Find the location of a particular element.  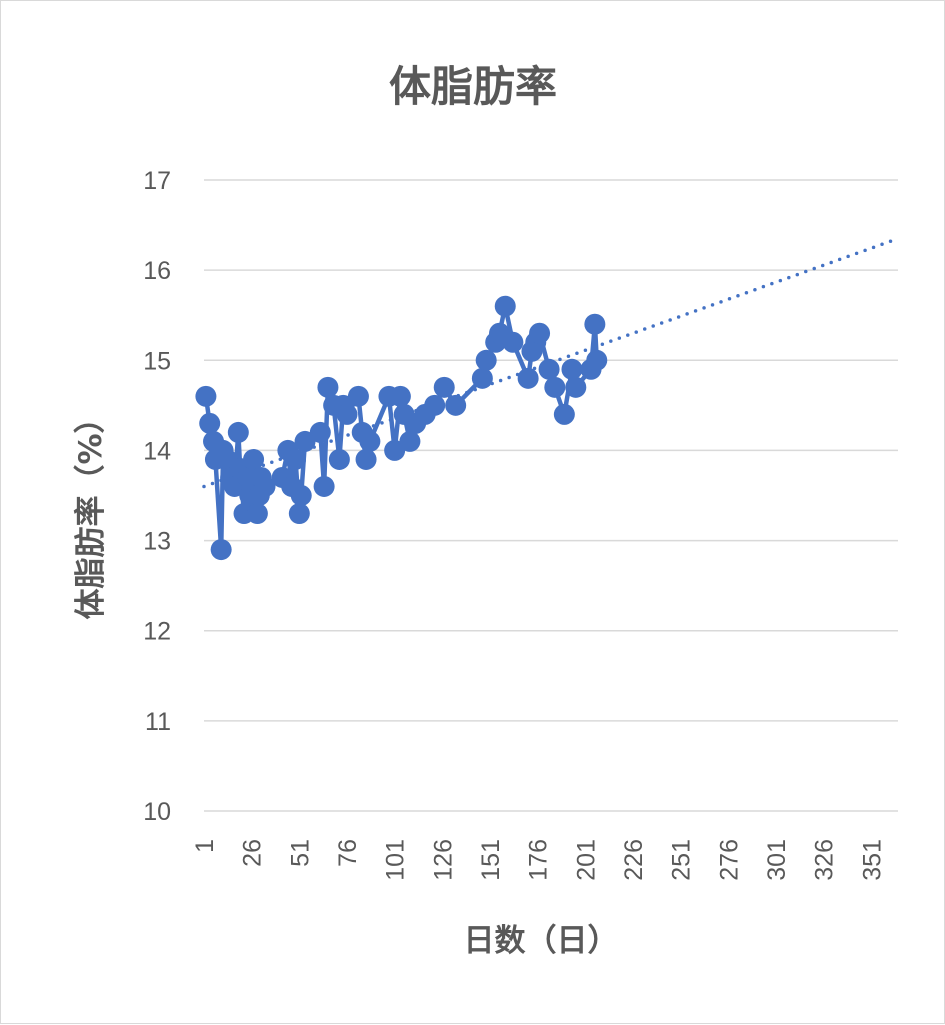

x-tick-label: 351 is located at coordinates (872, 860).